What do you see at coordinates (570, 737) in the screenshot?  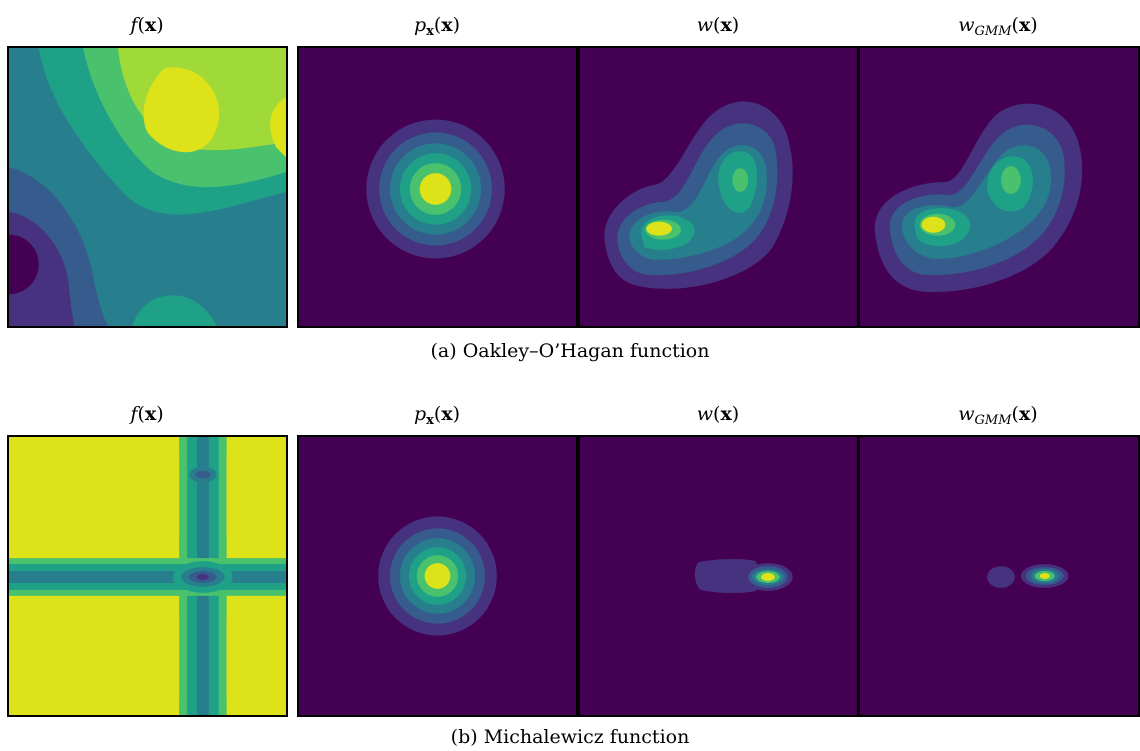 I see `caption-b: (b) Michalewicz function` at bounding box center [570, 737].